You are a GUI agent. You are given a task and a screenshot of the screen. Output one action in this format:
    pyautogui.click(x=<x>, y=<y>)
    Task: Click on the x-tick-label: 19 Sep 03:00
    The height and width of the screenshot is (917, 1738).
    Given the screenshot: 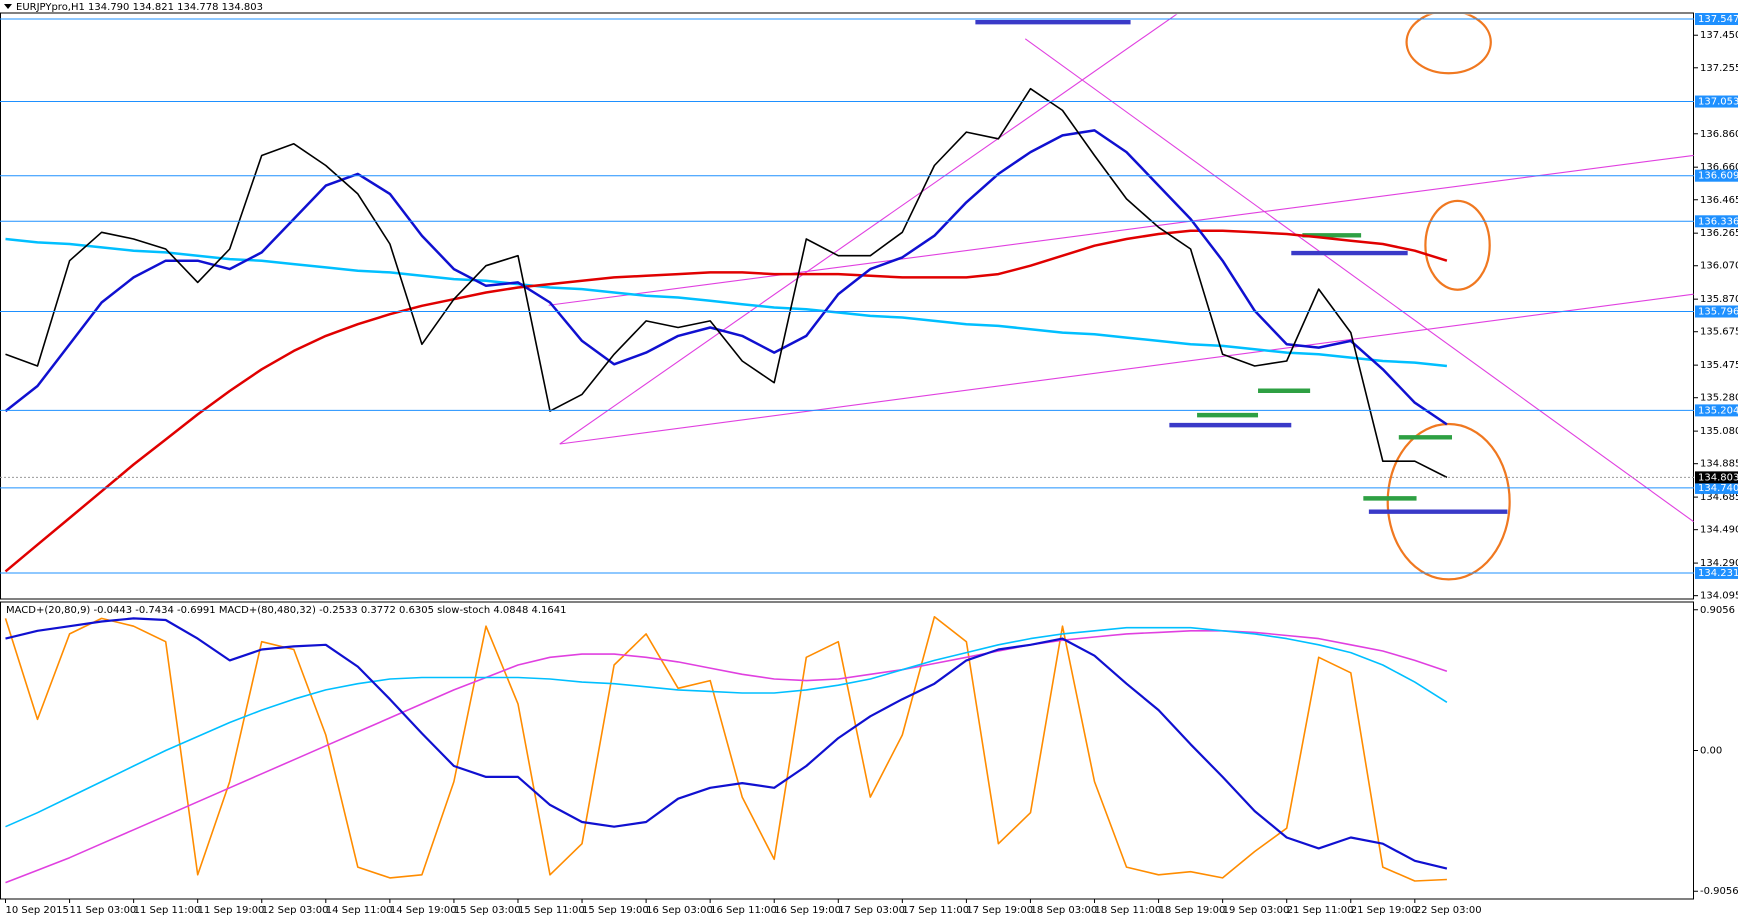 What is the action you would take?
    pyautogui.click(x=1256, y=910)
    